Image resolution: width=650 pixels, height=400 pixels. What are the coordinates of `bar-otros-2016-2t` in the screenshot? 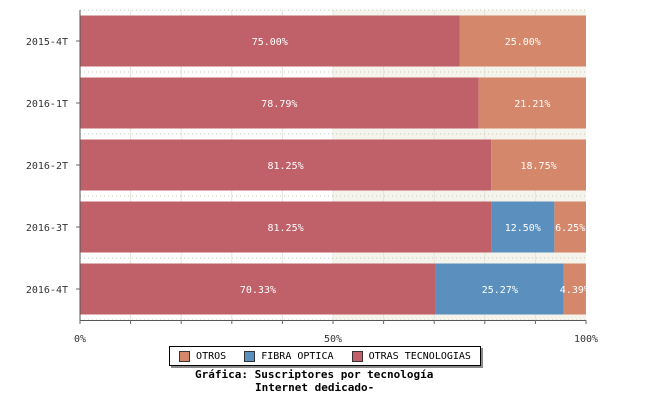 It's located at (538, 165).